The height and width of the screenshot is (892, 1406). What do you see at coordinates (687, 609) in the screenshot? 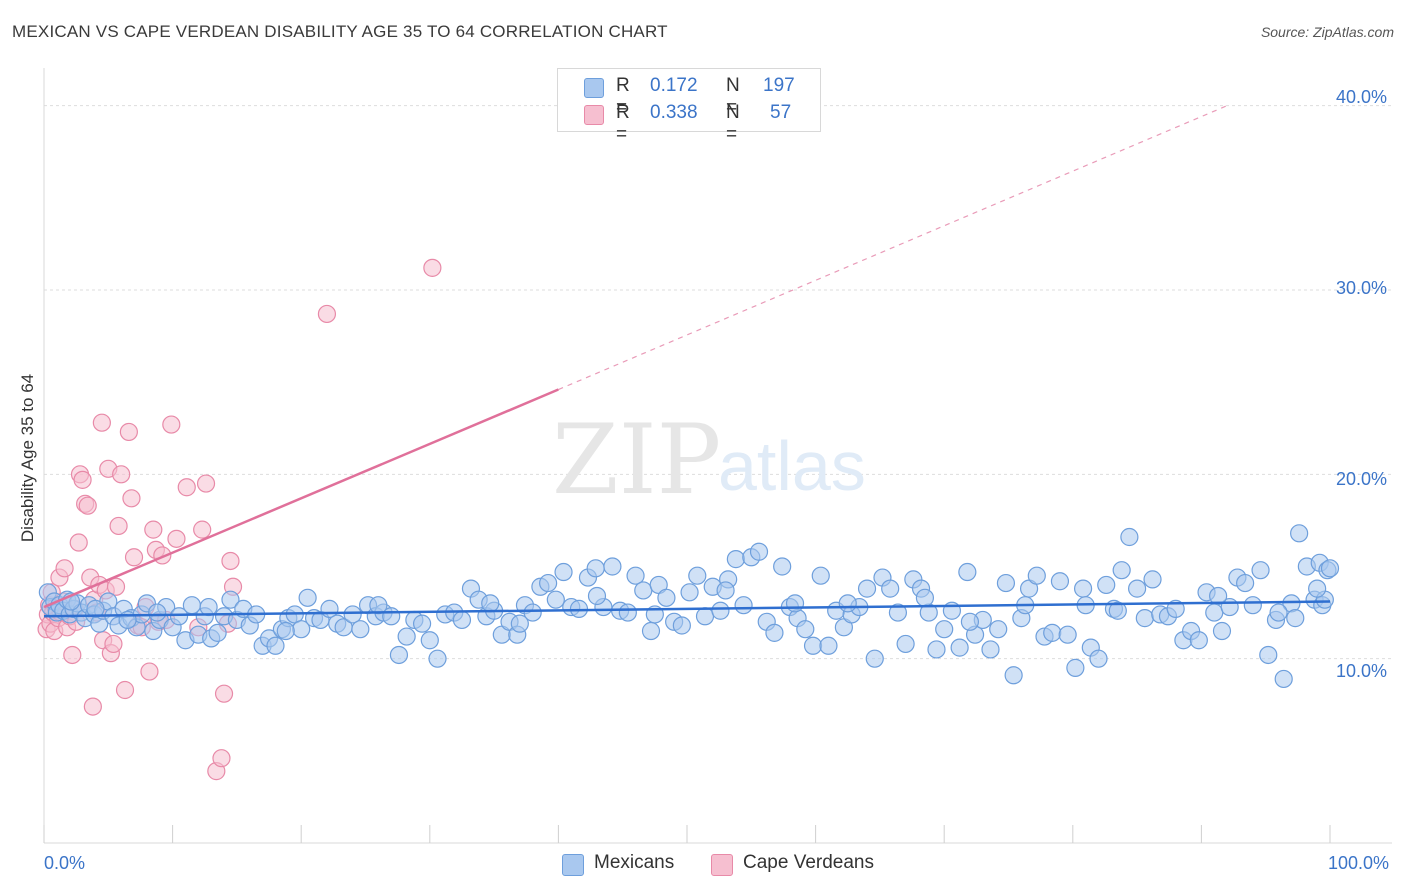
I see `mexican-trend-line` at bounding box center [687, 609].